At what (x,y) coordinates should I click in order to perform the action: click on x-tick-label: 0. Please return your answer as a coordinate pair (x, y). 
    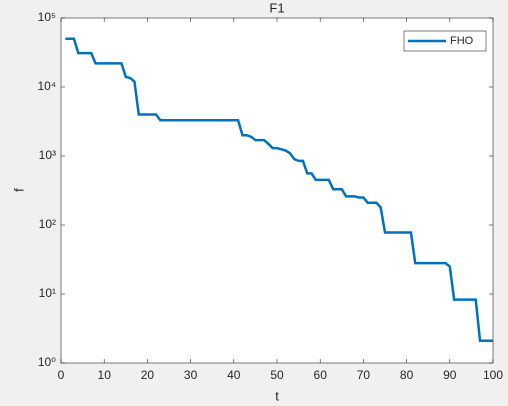
    Looking at the image, I should click on (61, 375).